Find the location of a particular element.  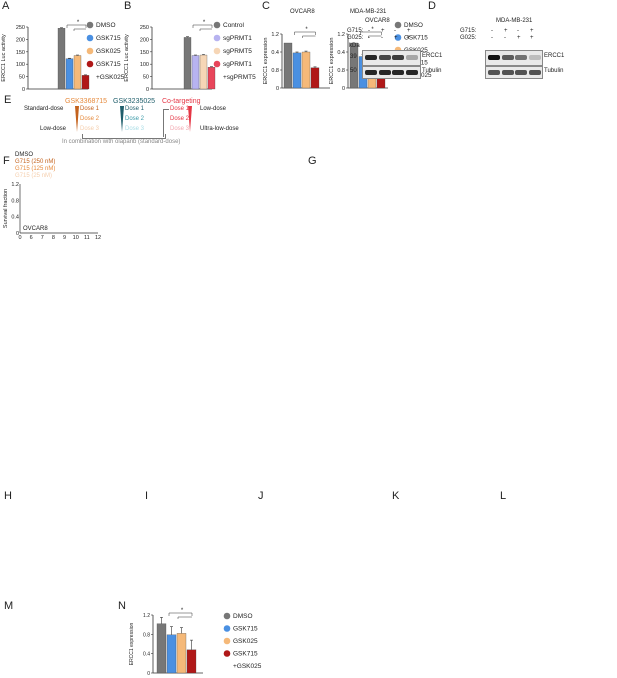

x-tick-label: 6 is located at coordinates (31, 237).